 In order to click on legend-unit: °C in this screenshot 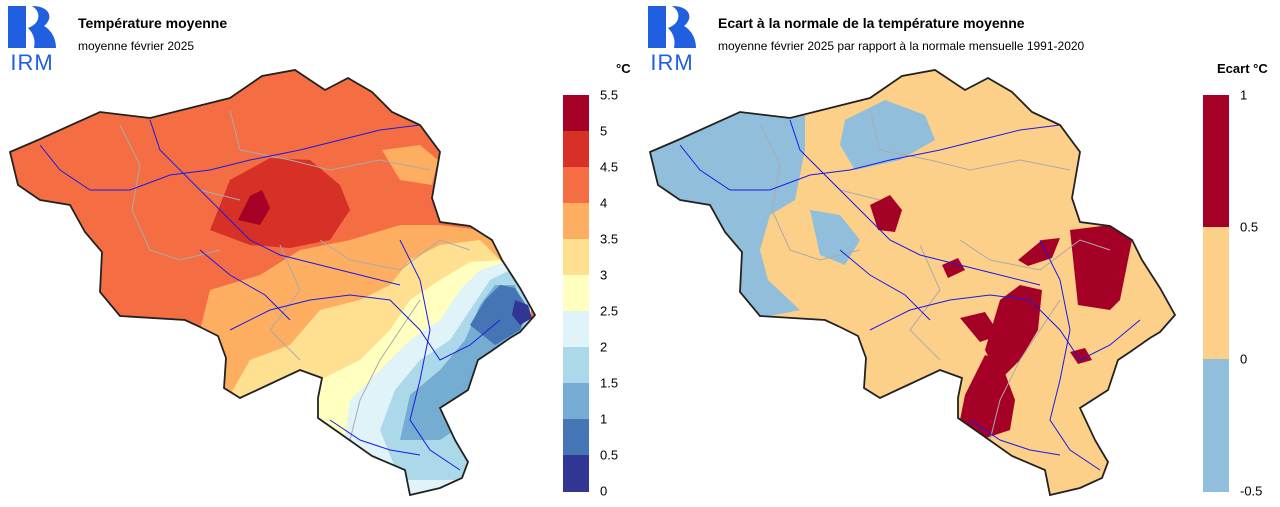, I will do `click(623, 68)`.